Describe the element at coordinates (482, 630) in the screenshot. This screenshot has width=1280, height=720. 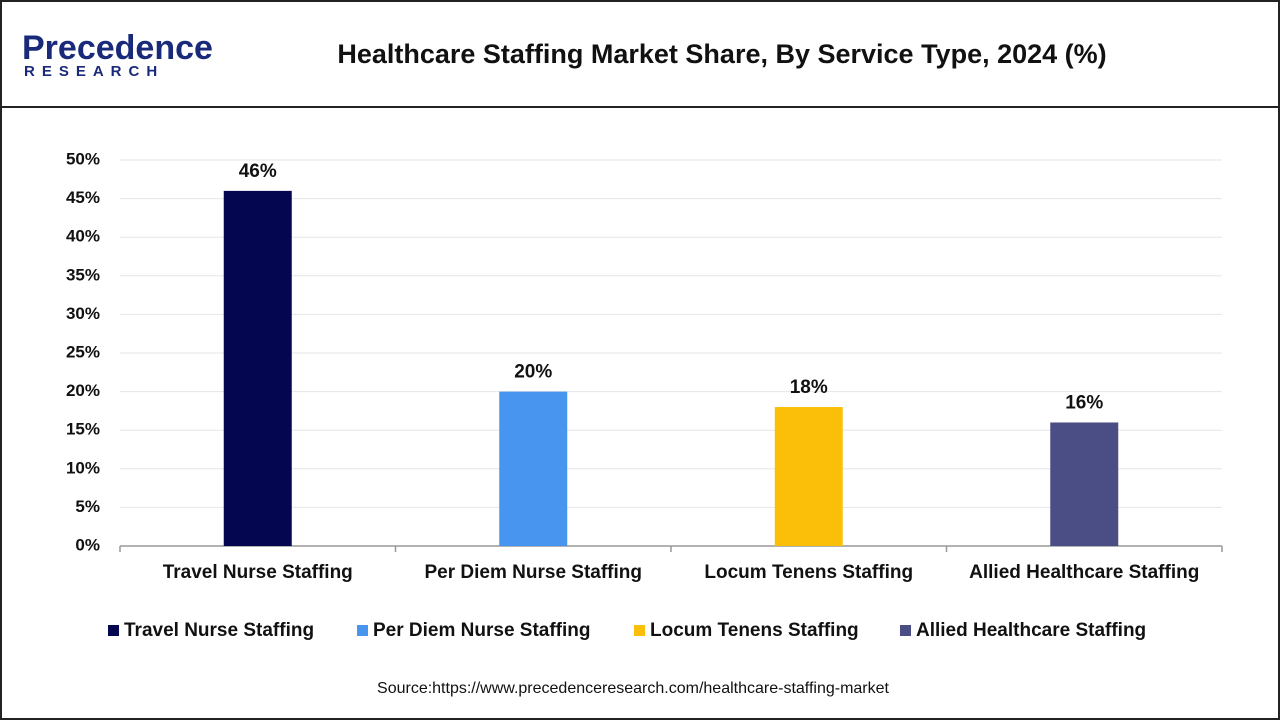
I see `legend-label: Per Diem Nurse Staffing` at that location.